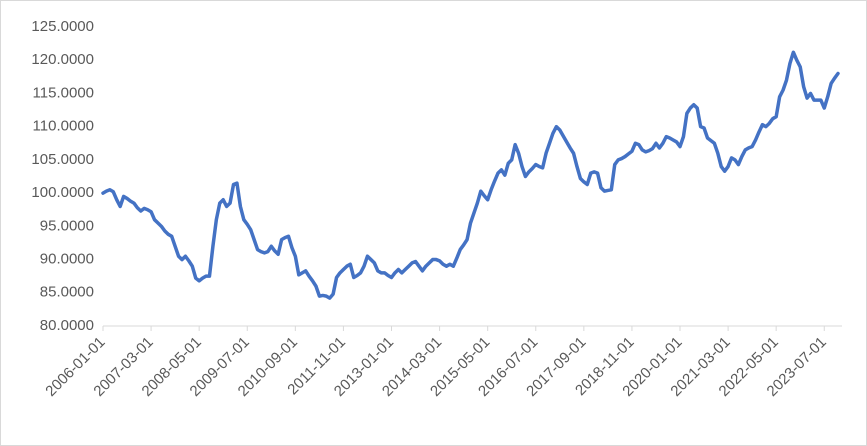 This screenshot has width=867, height=446. I want to click on y-tick-label: 105.0000, so click(62, 159).